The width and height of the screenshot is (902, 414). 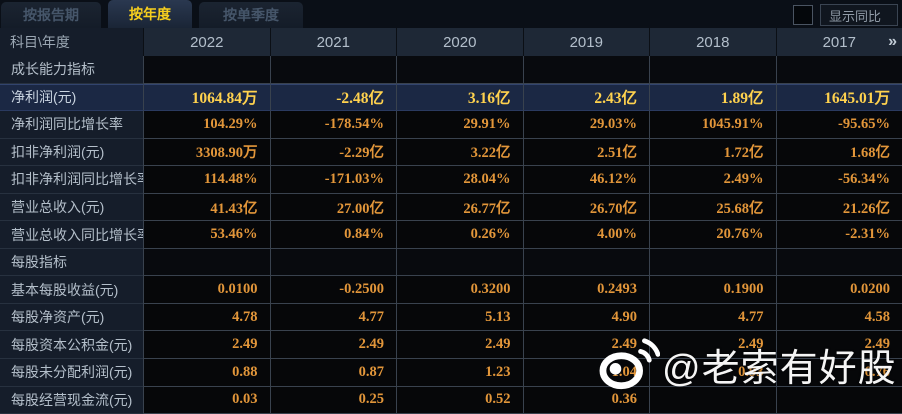 What do you see at coordinates (332, 152) in the screenshot?
I see `value-cell: -2.29亿` at bounding box center [332, 152].